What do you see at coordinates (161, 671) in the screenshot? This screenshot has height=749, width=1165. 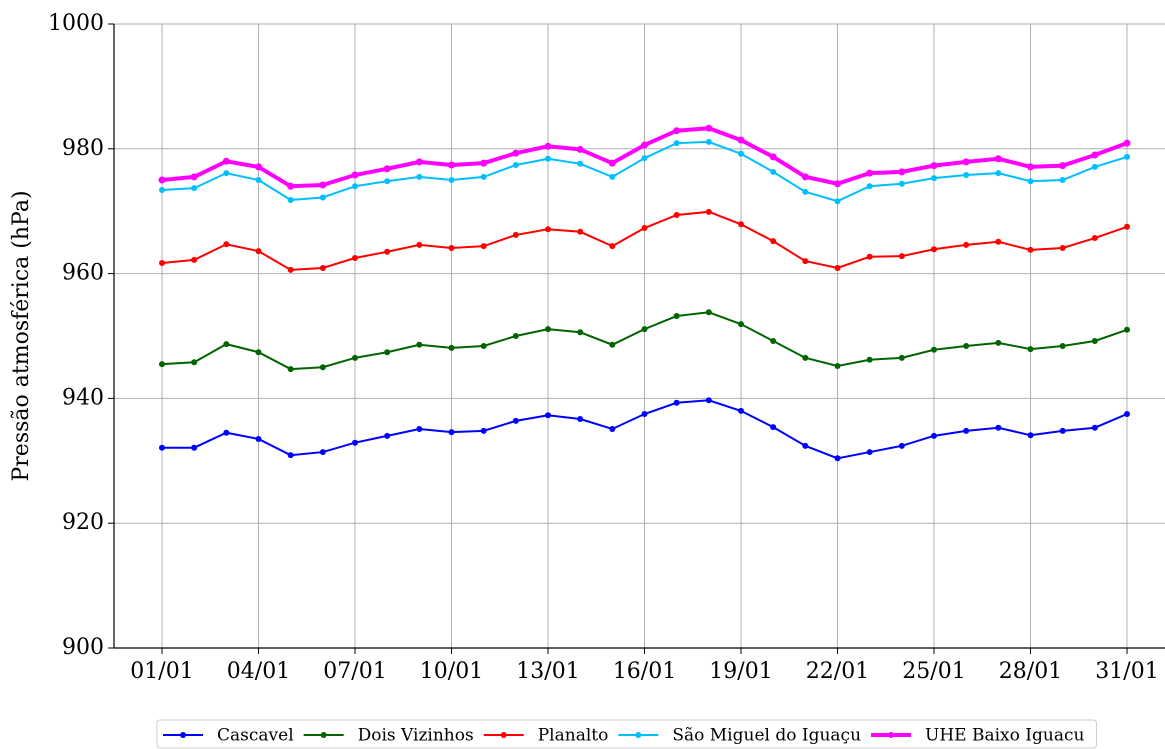 I see `x-tick-label: 01/01` at bounding box center [161, 671].